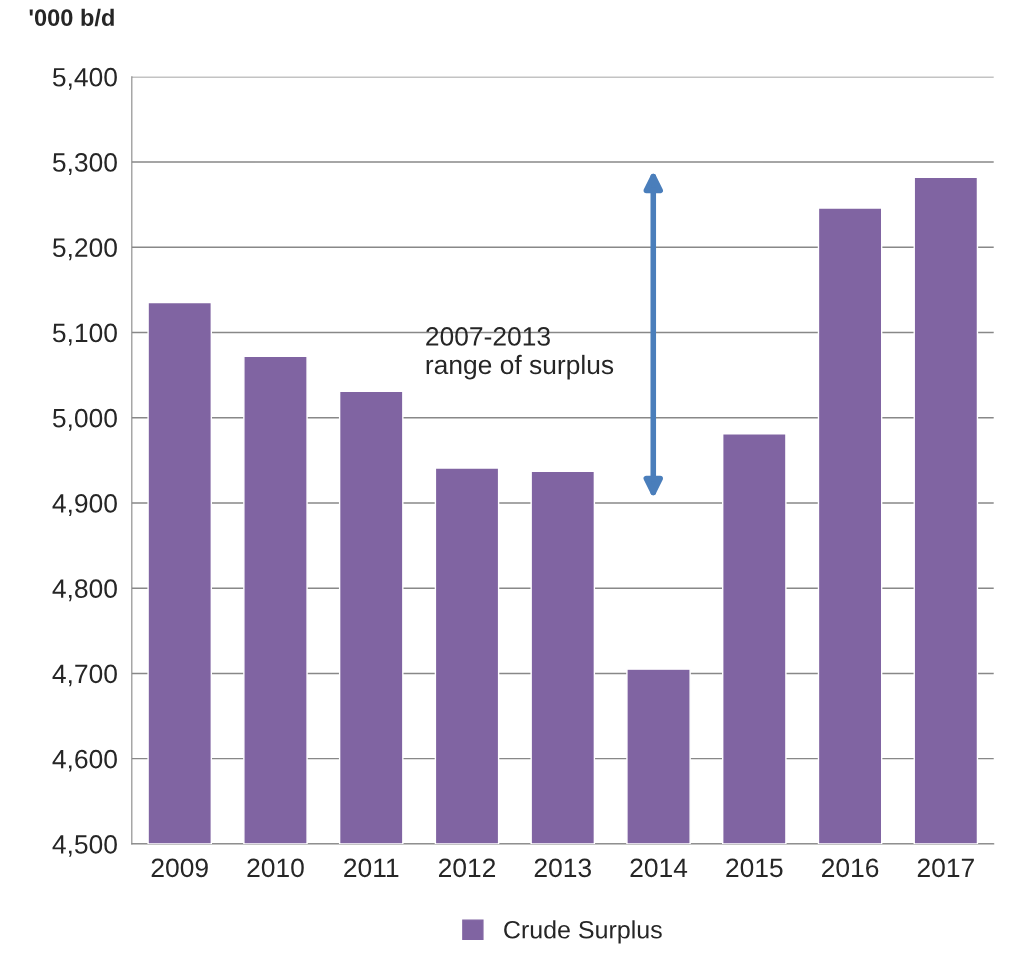 Image resolution: width=1014 pixels, height=959 pixels. Describe the element at coordinates (84, 419) in the screenshot. I see `y-tick-label: 5,000` at that location.